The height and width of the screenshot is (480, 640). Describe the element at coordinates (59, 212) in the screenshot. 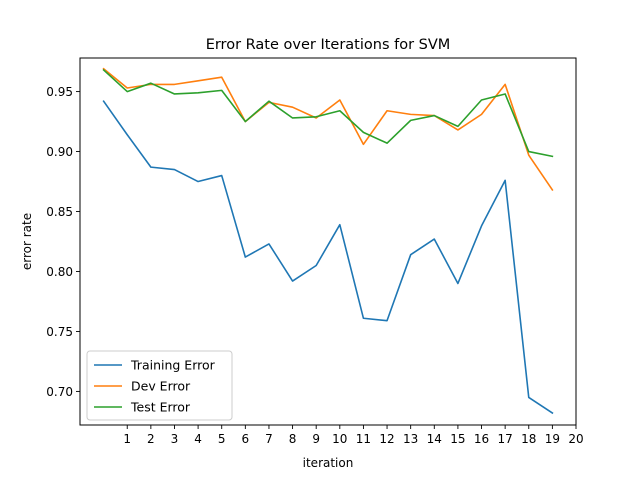

I see `y-tick-label: 0.85` at that location.